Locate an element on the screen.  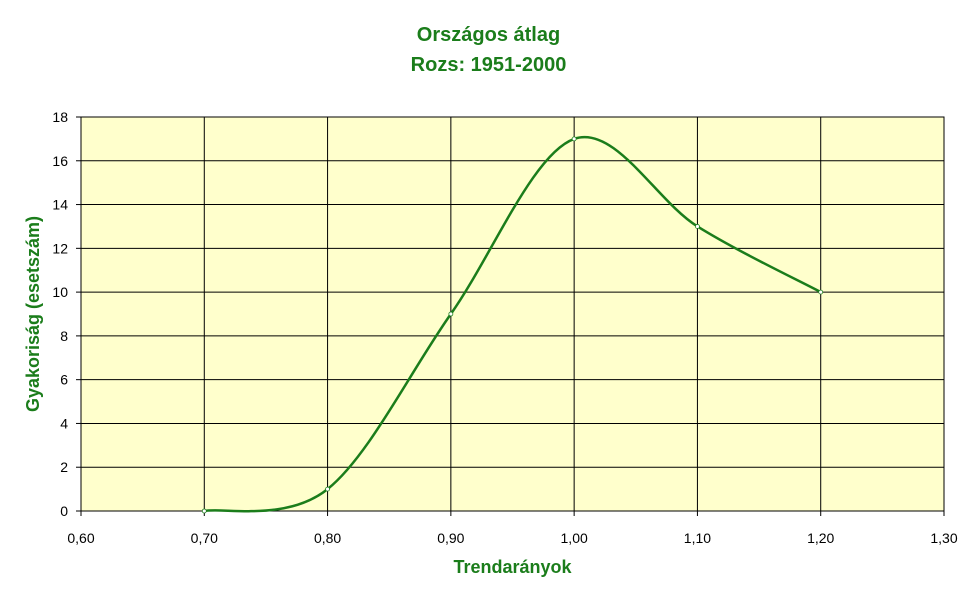
y-tick-label: 0 is located at coordinates (64, 511).